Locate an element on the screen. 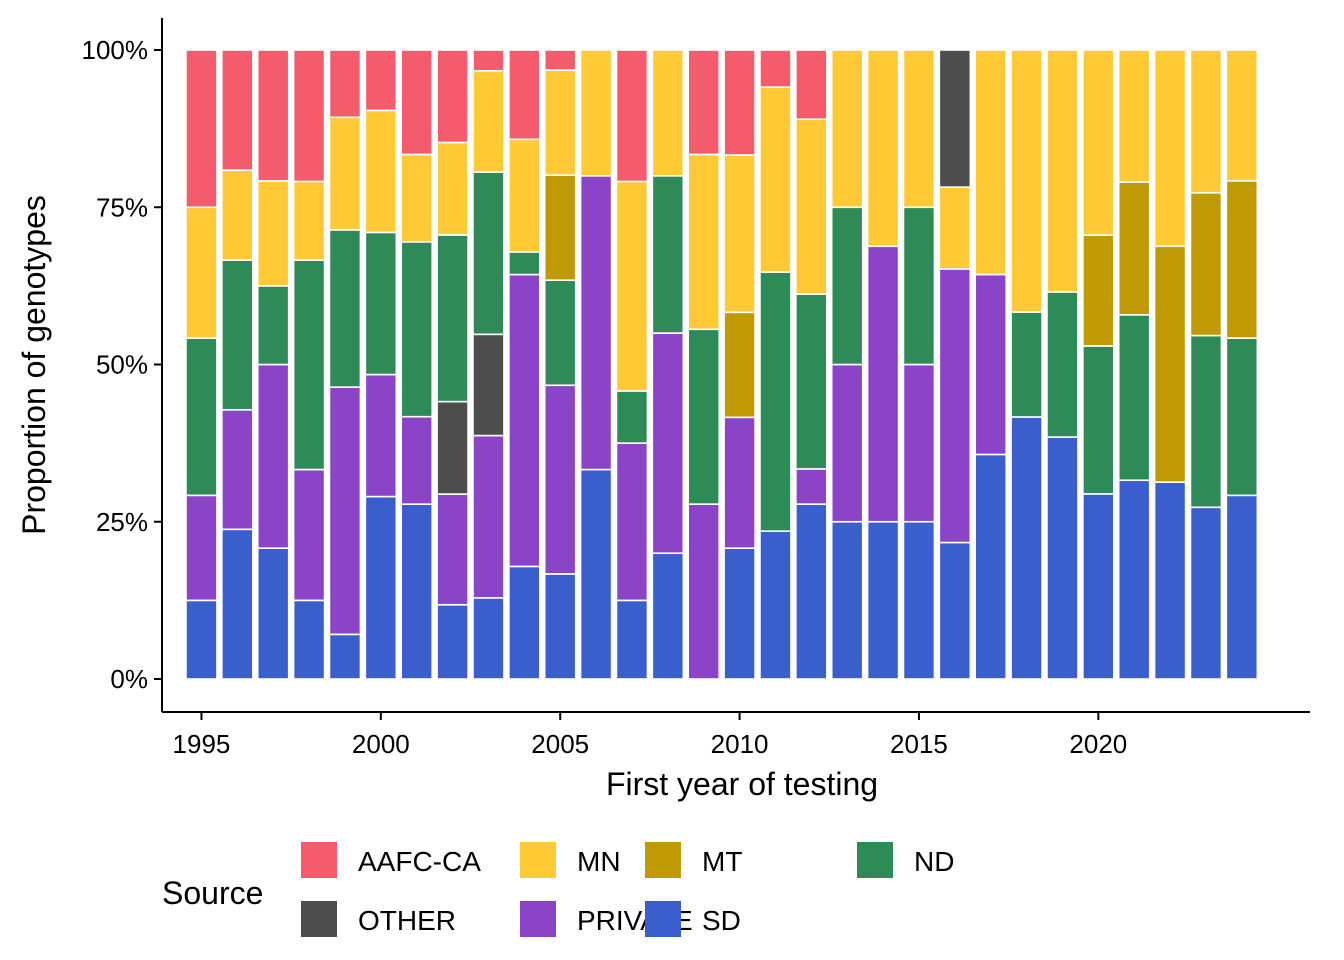 The width and height of the screenshot is (1344, 960). bar-segment-nd-2011 is located at coordinates (775, 401).